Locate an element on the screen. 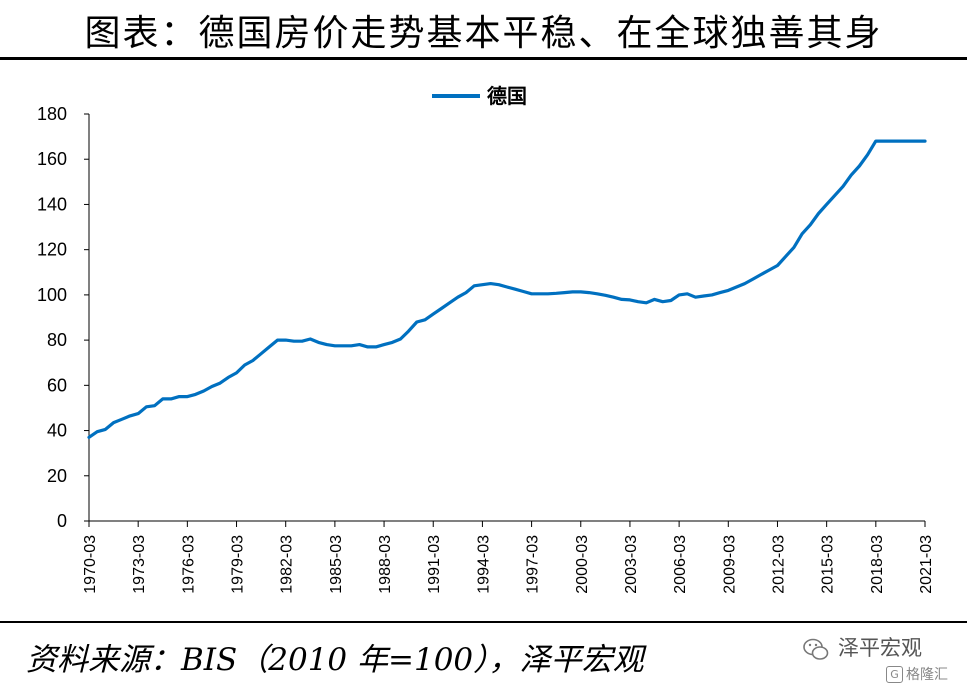 This screenshot has height=689, width=967. x-tick-label: 1973-03 is located at coordinates (139, 564).